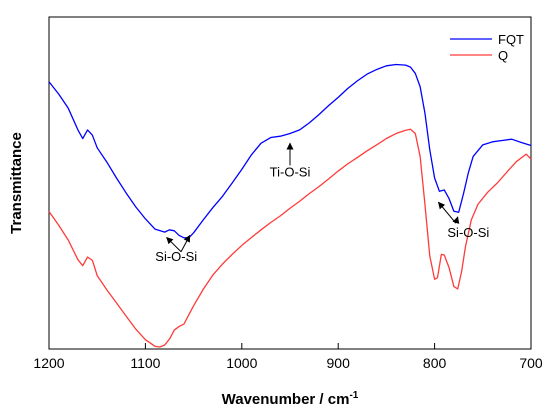 The image size is (550, 415). Describe the element at coordinates (339, 363) in the screenshot. I see `x-tick-label: 900` at that location.